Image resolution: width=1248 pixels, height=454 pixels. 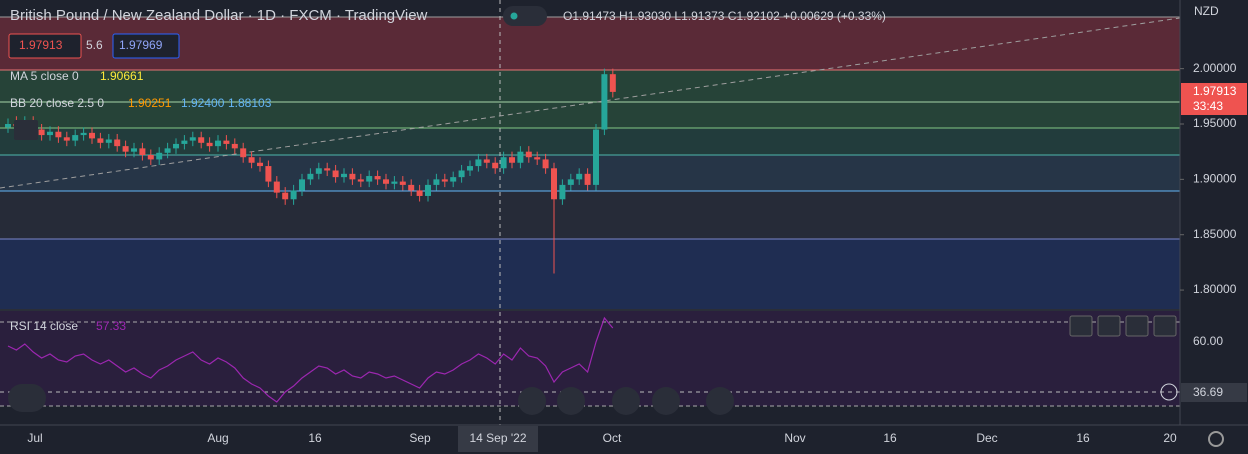 I want to click on ma-value: 1.90661, so click(x=122, y=76).